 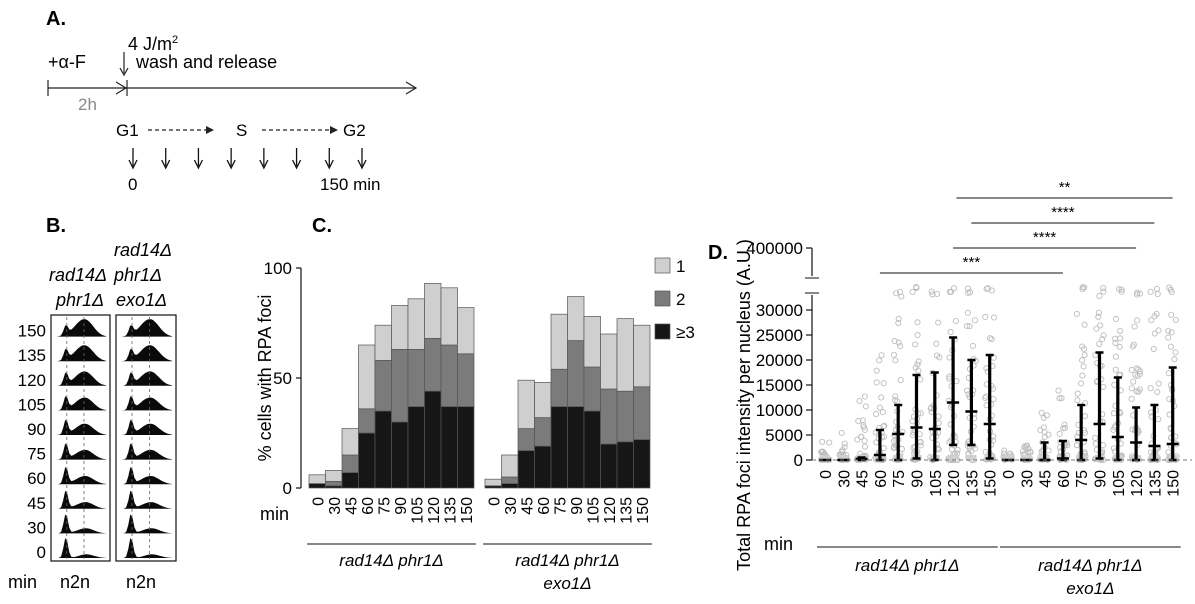 What do you see at coordinates (127, 130) in the screenshot?
I see `phase-g1-label: G1` at bounding box center [127, 130].